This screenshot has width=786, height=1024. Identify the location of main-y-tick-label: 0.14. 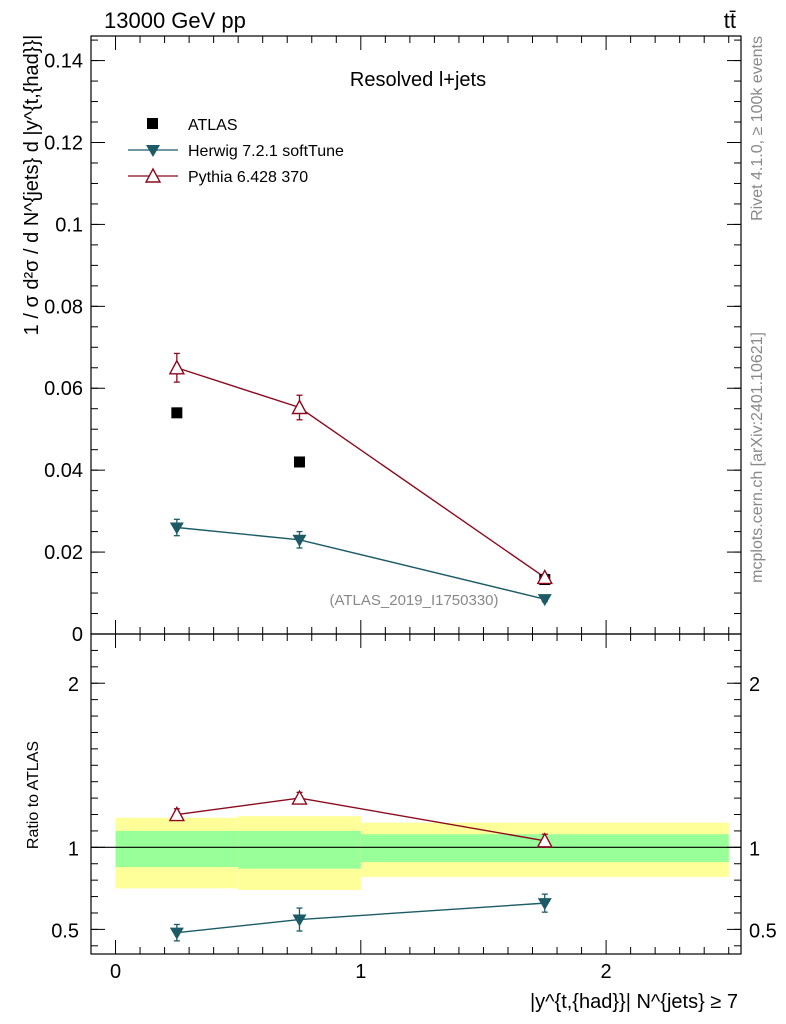
(63, 62).